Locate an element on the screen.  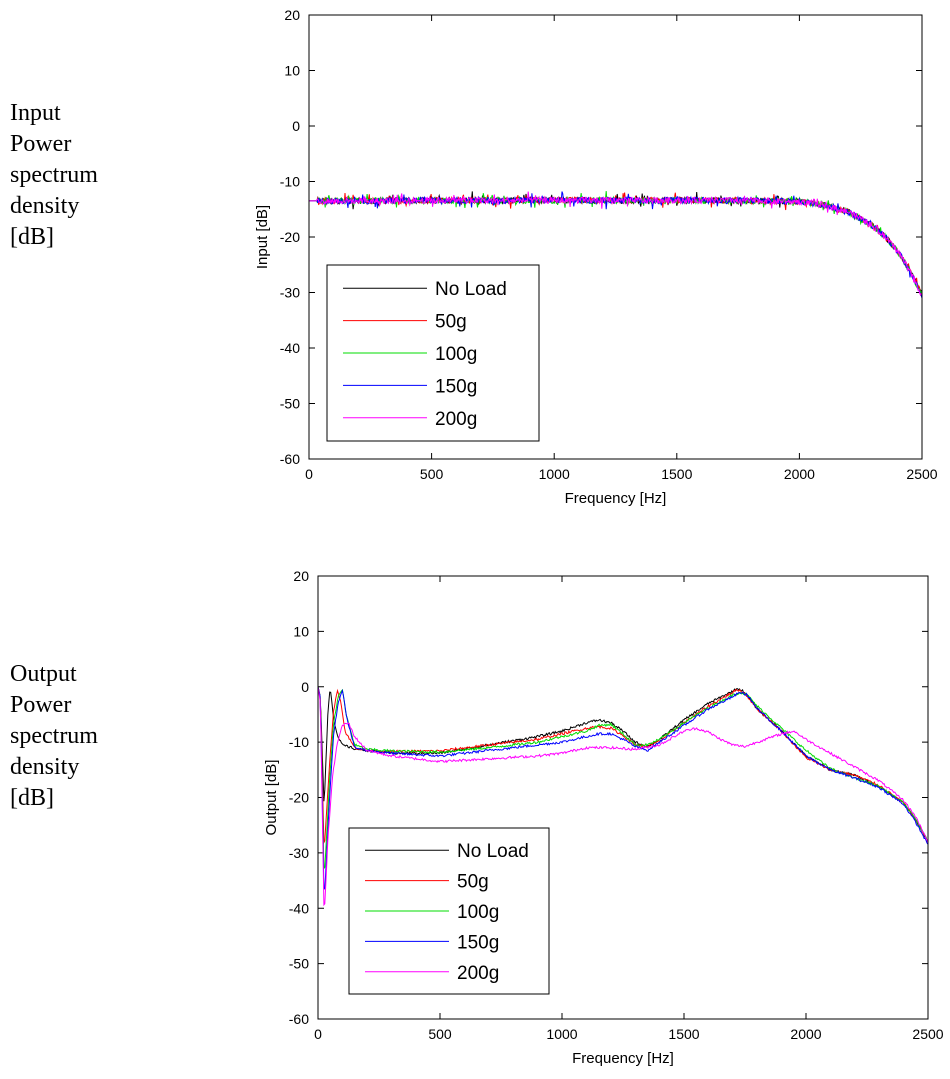
output-legend: No Load 50g 100g 150g 200g is located at coordinates (449, 911).